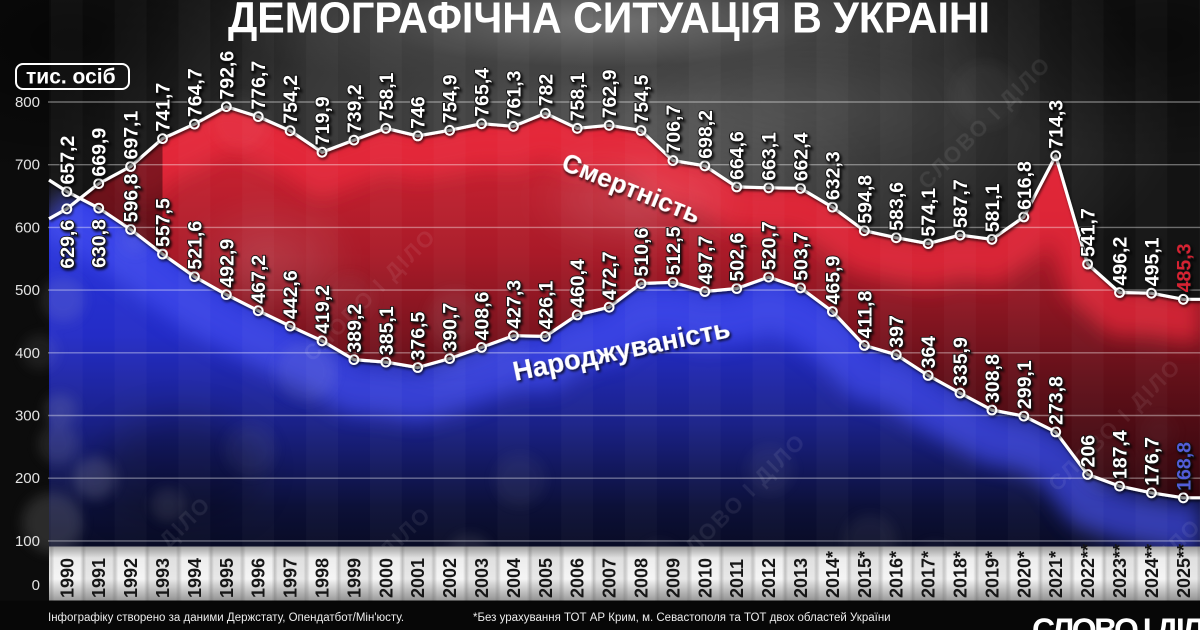 The width and height of the screenshot is (1200, 630). What do you see at coordinates (27, 416) in the screenshot?
I see `svg-text: 300` at bounding box center [27, 416].